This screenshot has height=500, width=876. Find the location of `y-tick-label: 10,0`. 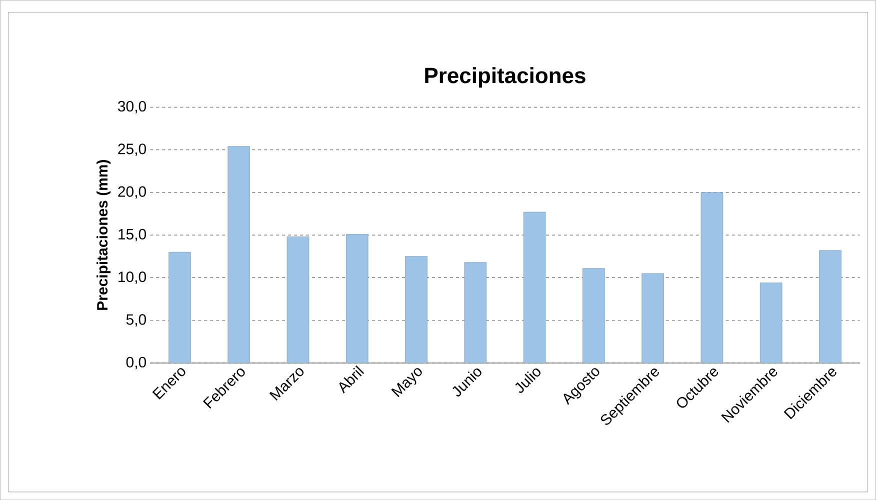

y-tick-label: 10,0 is located at coordinates (132, 277).